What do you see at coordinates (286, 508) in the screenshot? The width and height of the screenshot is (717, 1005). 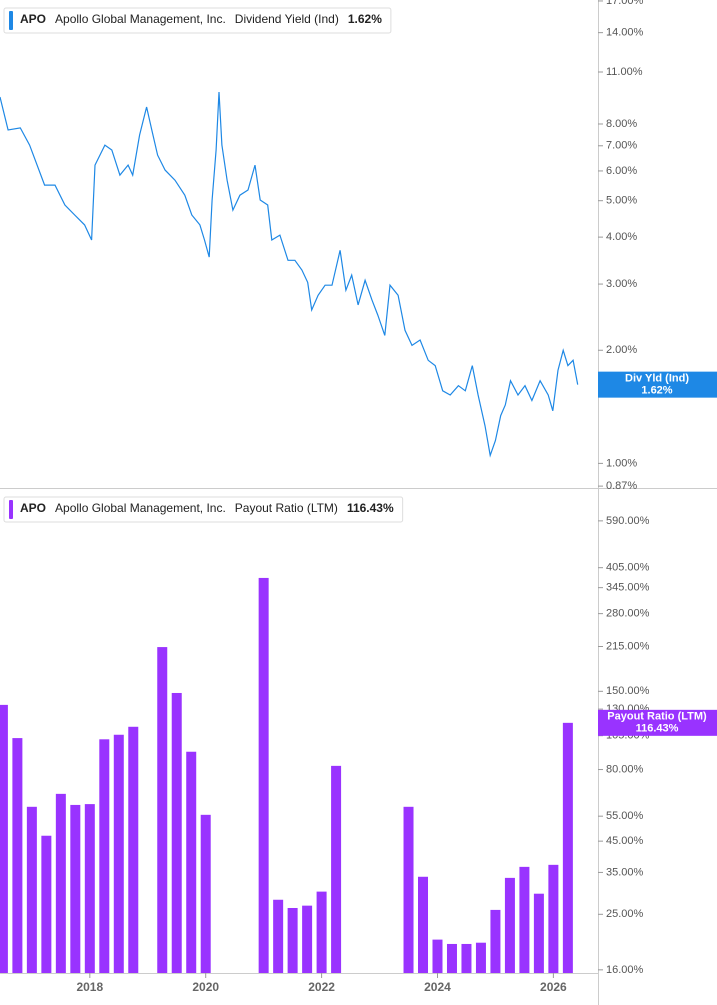 I see `metric-name: Payout Ratio (LTM)` at bounding box center [286, 508].